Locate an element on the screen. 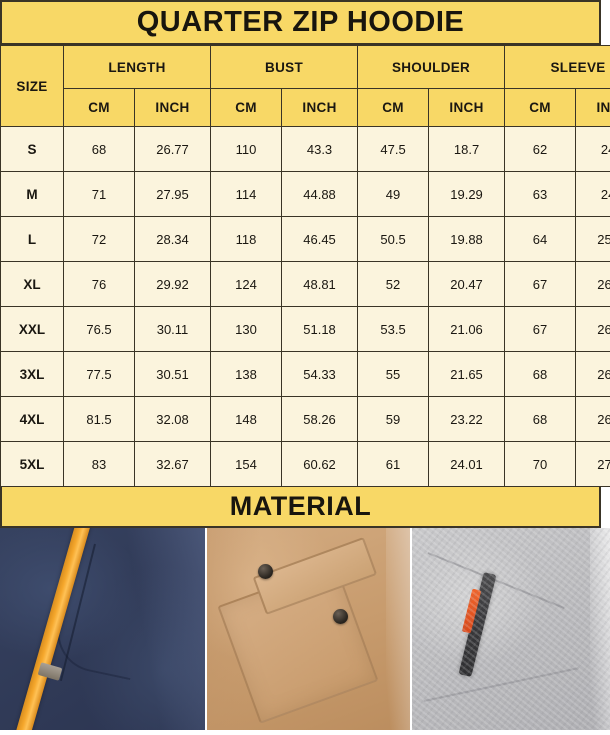 This screenshot has height=735, width=610. column-header-bust: BUST is located at coordinates (284, 67).